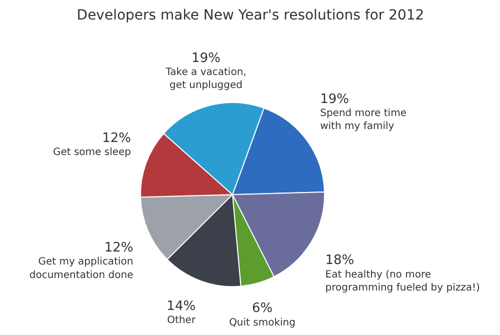 The image size is (500, 335). What do you see at coordinates (205, 79) in the screenshot?
I see `slice-label: Take a vacation, get unplugged` at bounding box center [205, 79].